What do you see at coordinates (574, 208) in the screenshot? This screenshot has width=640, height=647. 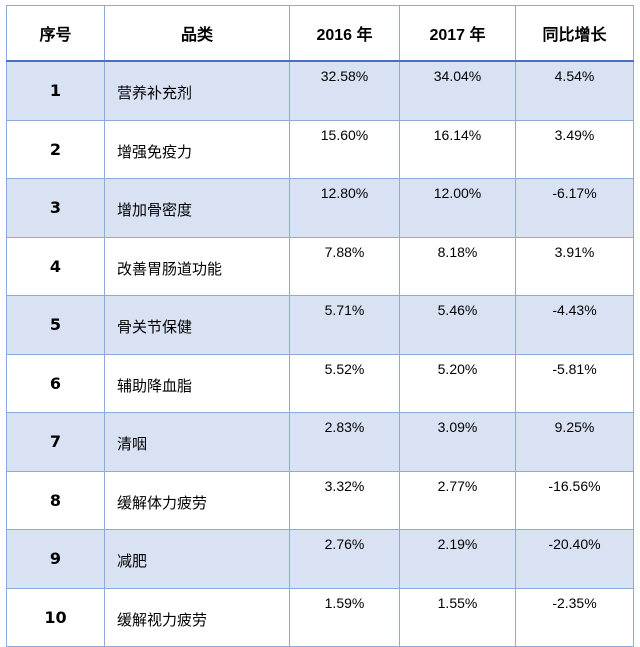 I see `cell-growth: -6.17%` at bounding box center [574, 208].